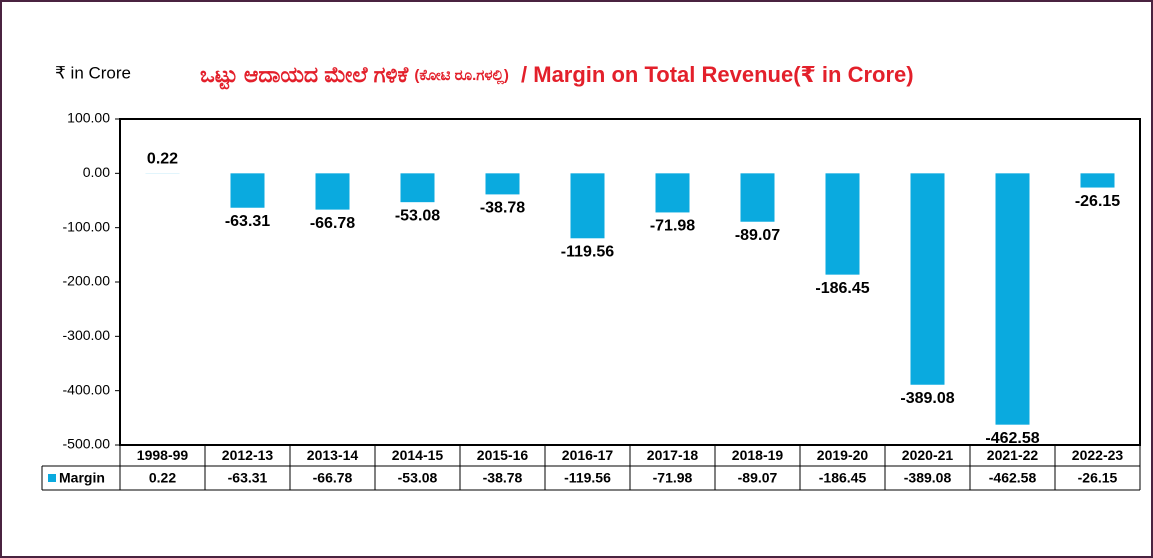 This screenshot has width=1153, height=558. Describe the element at coordinates (1012, 438) in the screenshot. I see `data-label: -462.58` at that location.